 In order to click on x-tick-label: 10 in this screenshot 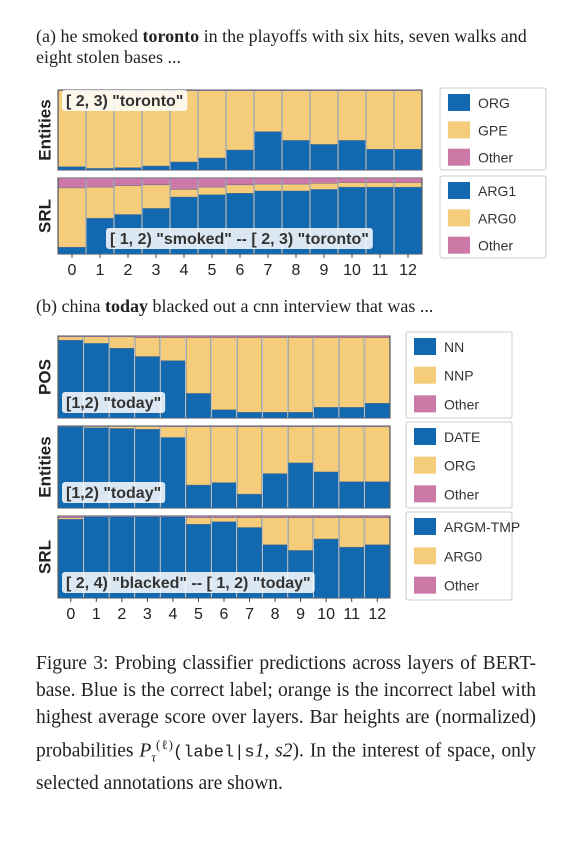, I will do `click(326, 614)`.